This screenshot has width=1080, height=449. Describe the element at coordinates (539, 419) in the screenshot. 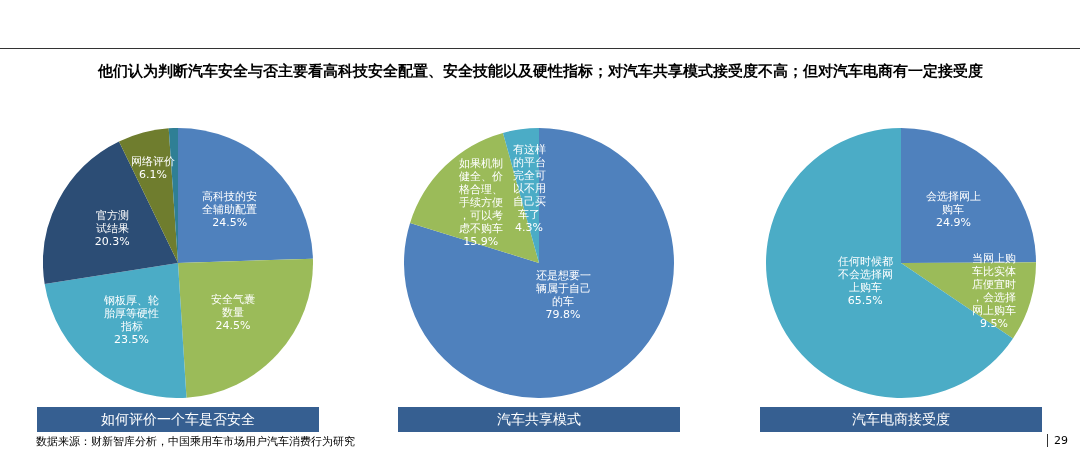

I see `text: 汽车共享模式` at that location.